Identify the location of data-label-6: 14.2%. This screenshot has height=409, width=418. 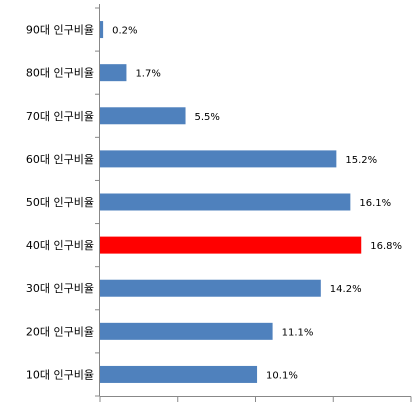
(346, 289).